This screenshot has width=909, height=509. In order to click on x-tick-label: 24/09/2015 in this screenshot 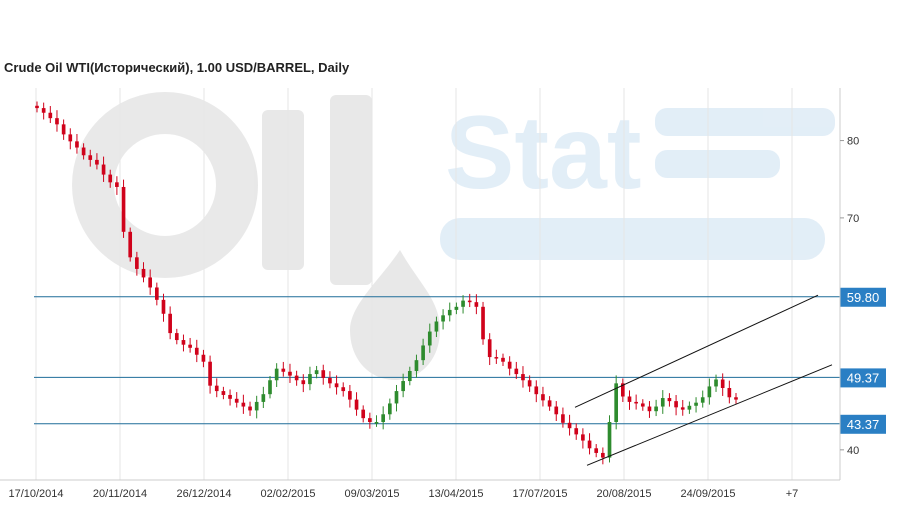, I will do `click(707, 494)`.